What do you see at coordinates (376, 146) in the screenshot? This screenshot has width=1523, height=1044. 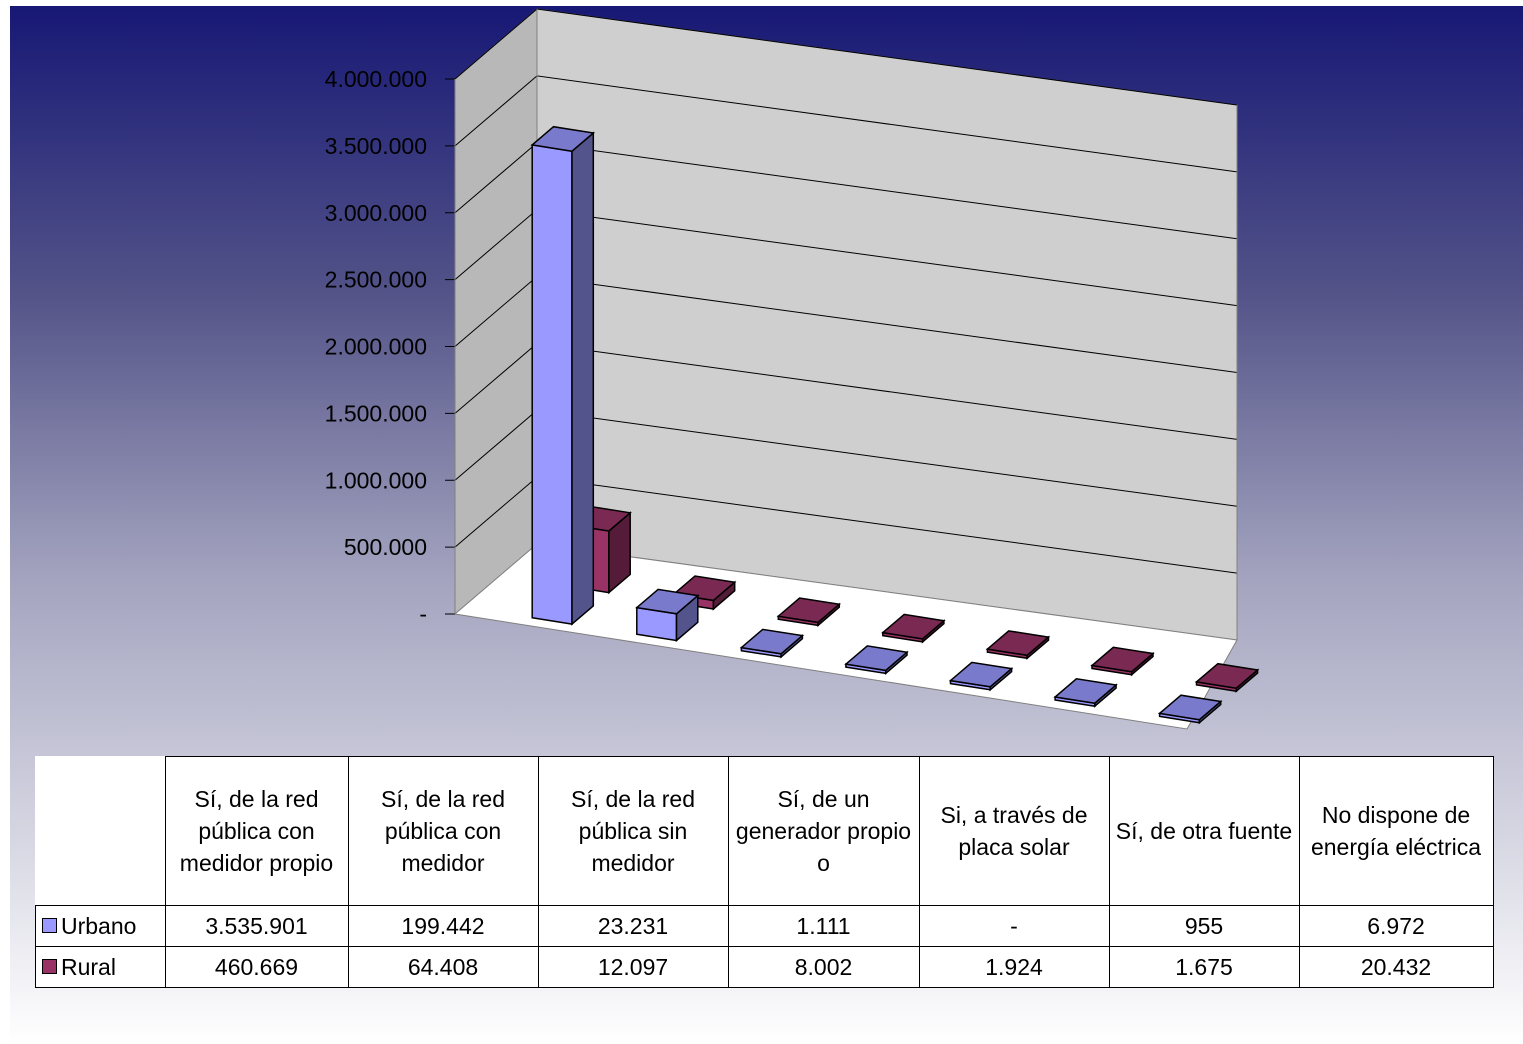 I see `y-tick-label: 3.500.000` at bounding box center [376, 146].